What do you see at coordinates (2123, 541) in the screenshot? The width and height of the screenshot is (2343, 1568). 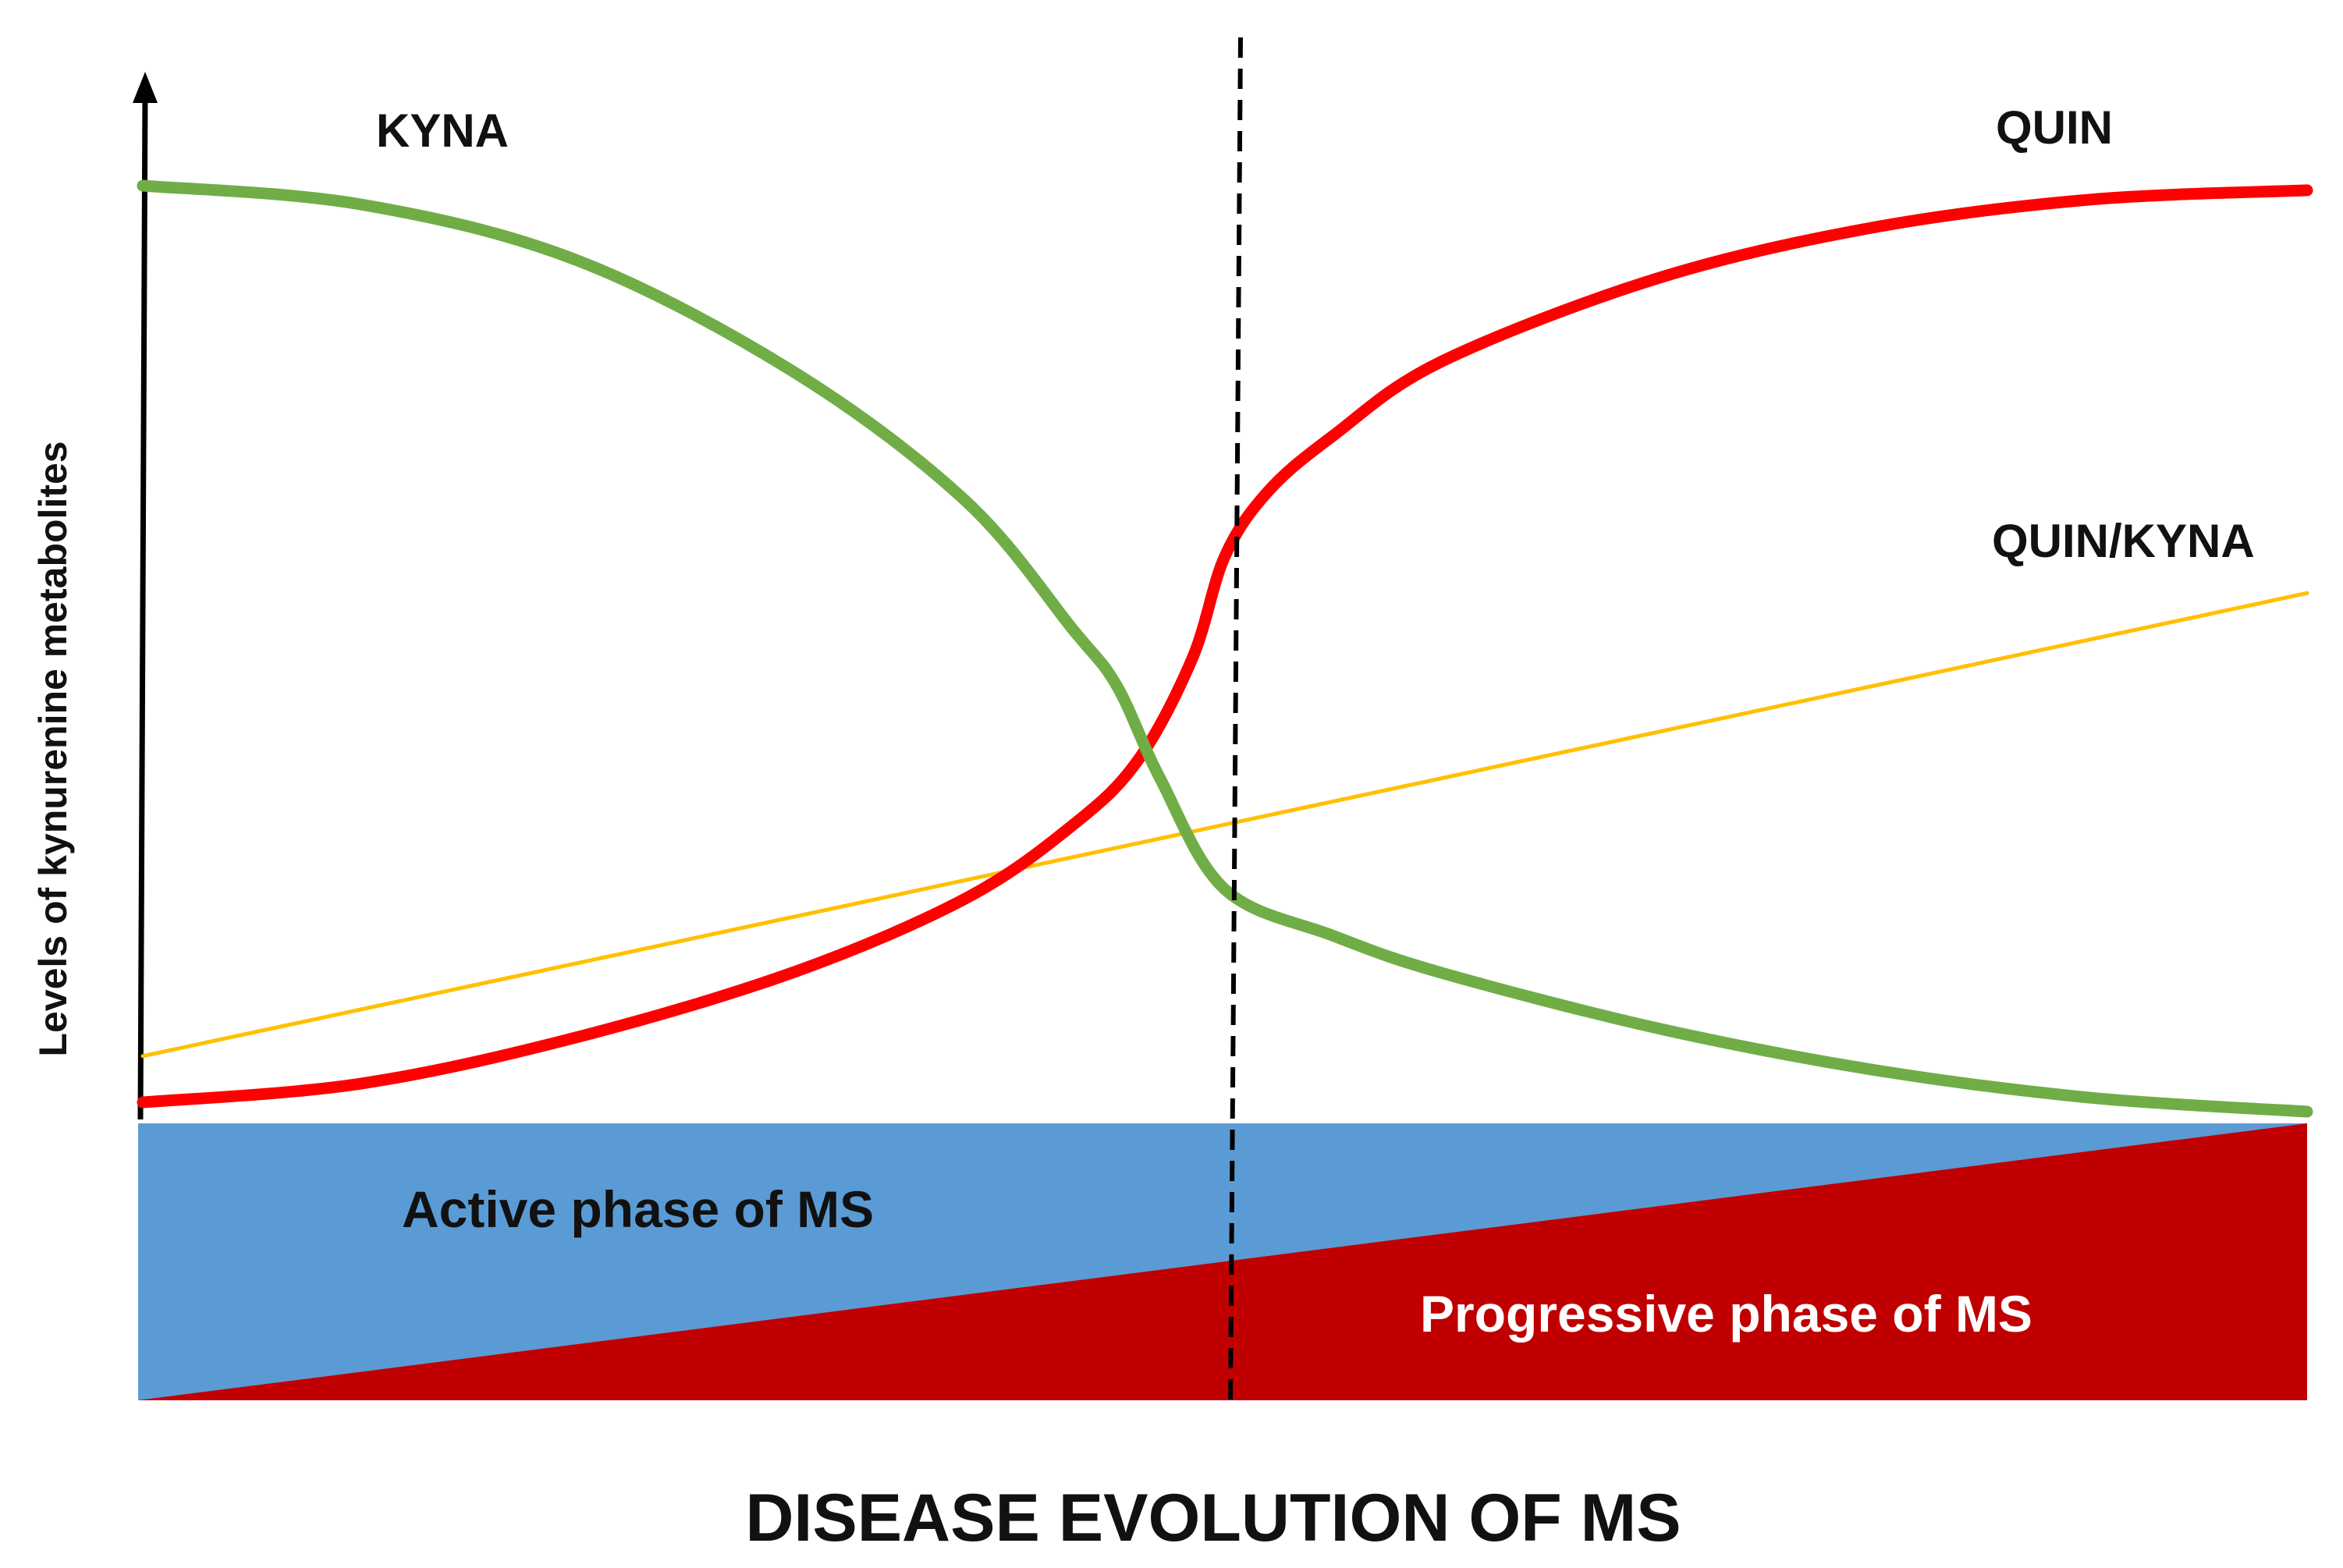 I see `quin-kyna-label: QUIN/KYNA` at bounding box center [2123, 541].